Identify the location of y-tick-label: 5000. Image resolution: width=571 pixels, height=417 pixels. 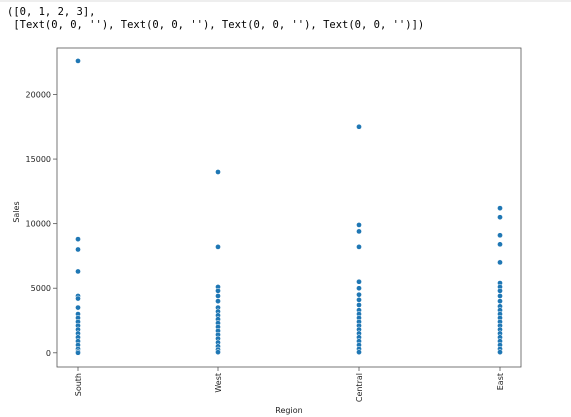
(41, 288).